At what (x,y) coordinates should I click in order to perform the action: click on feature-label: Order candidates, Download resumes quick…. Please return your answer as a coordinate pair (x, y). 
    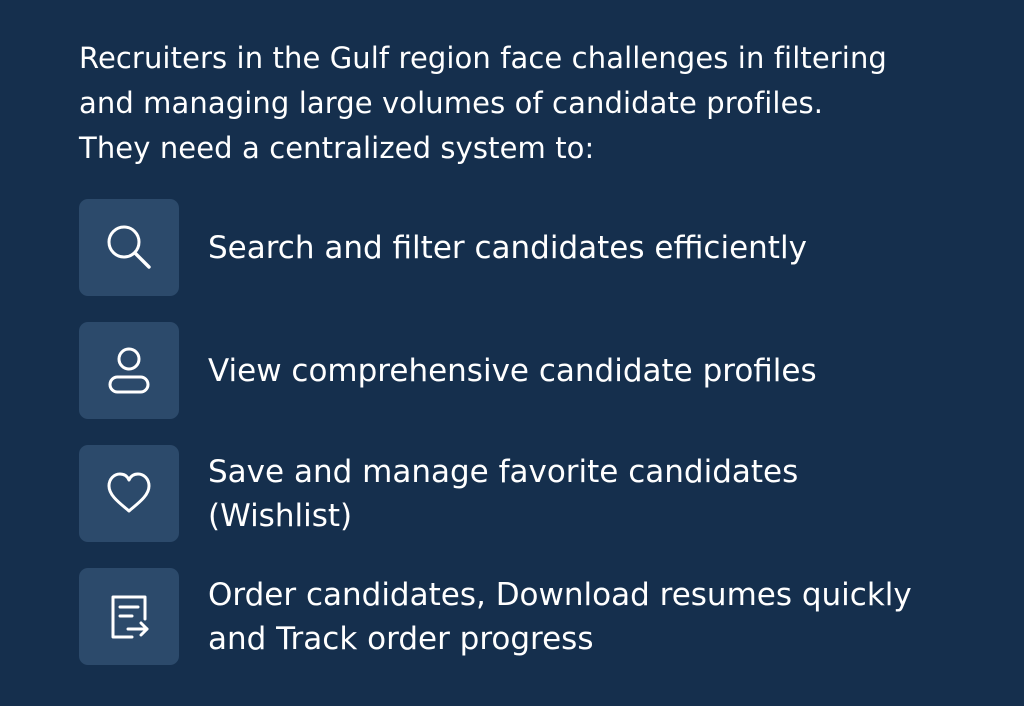
    Looking at the image, I should click on (588, 617).